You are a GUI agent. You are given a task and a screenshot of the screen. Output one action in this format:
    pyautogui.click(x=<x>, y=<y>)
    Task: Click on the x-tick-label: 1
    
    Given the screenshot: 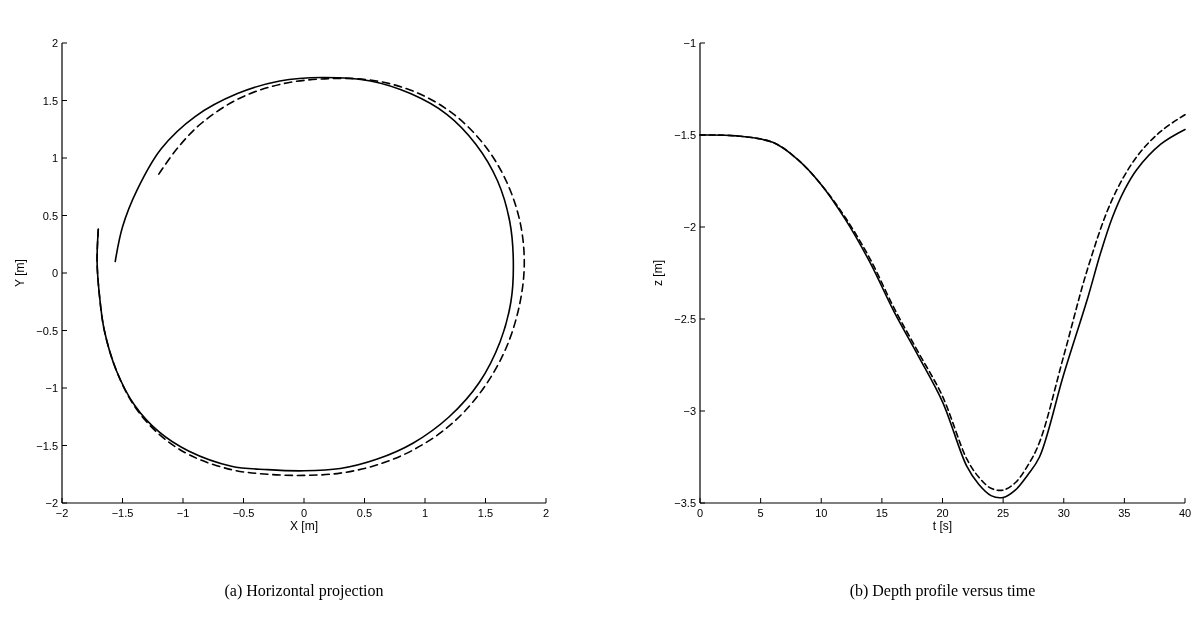 What is the action you would take?
    pyautogui.click(x=425, y=513)
    